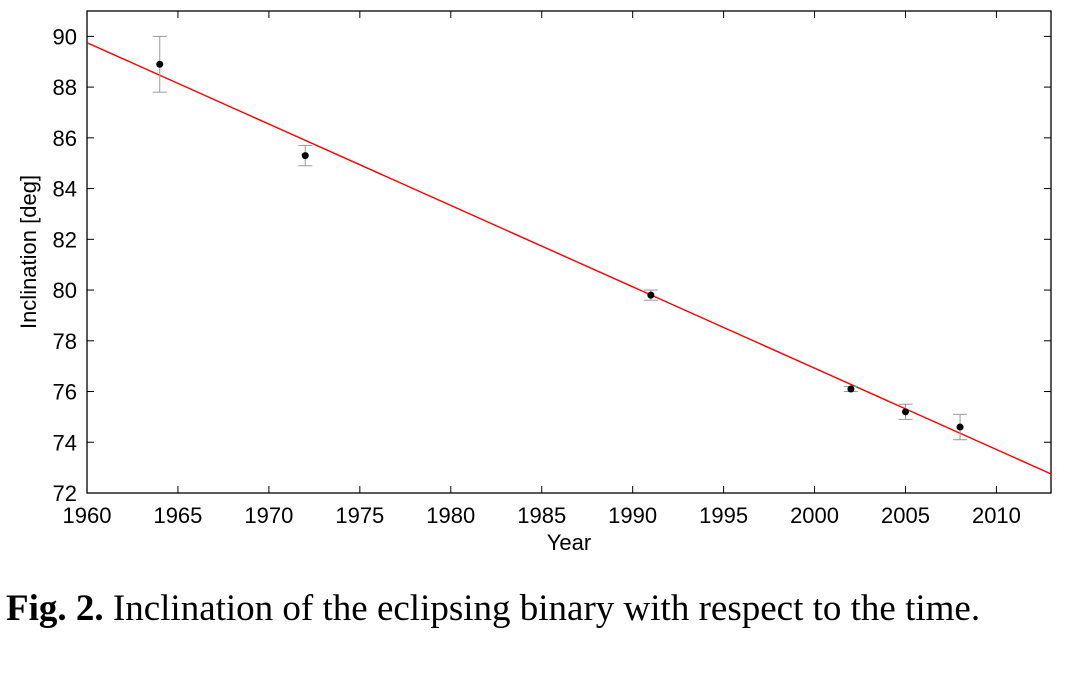 This screenshot has width=1070, height=683. What do you see at coordinates (65, 290) in the screenshot?
I see `y-tick-label: 80` at bounding box center [65, 290].